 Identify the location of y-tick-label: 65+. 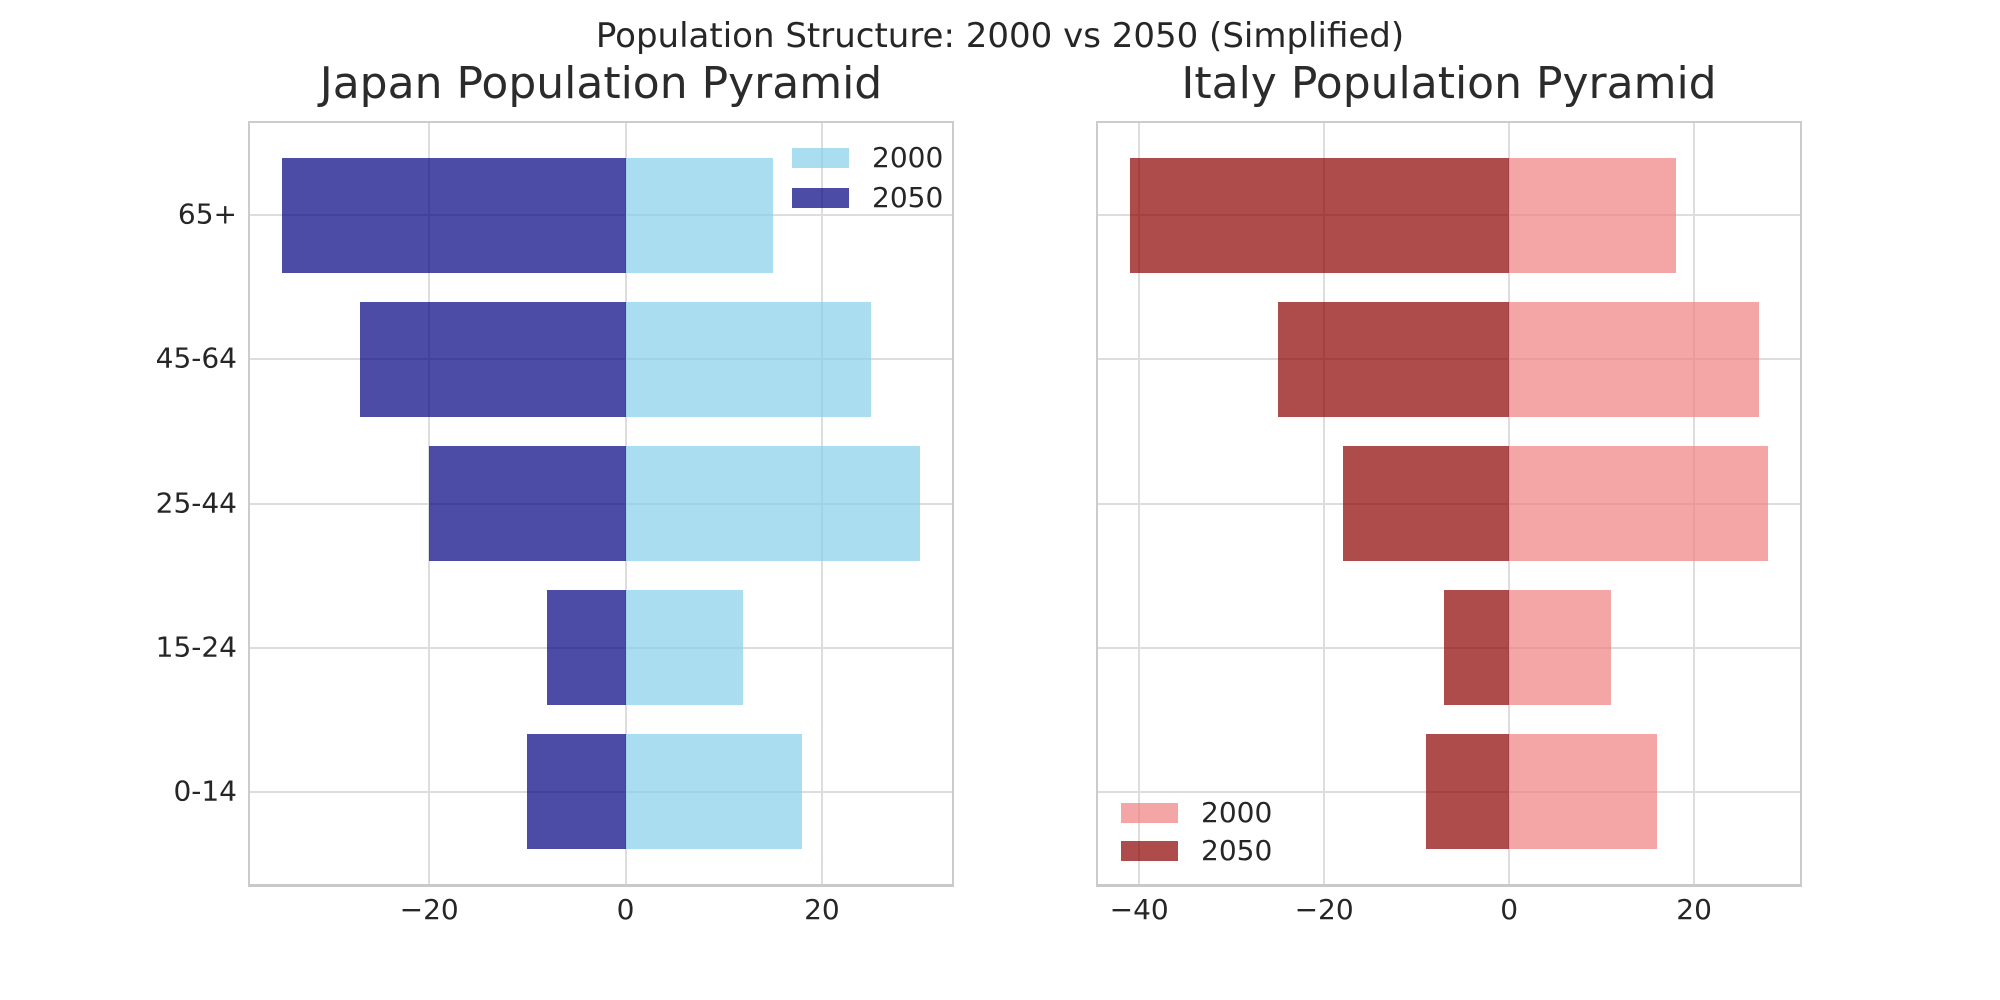
(207, 214).